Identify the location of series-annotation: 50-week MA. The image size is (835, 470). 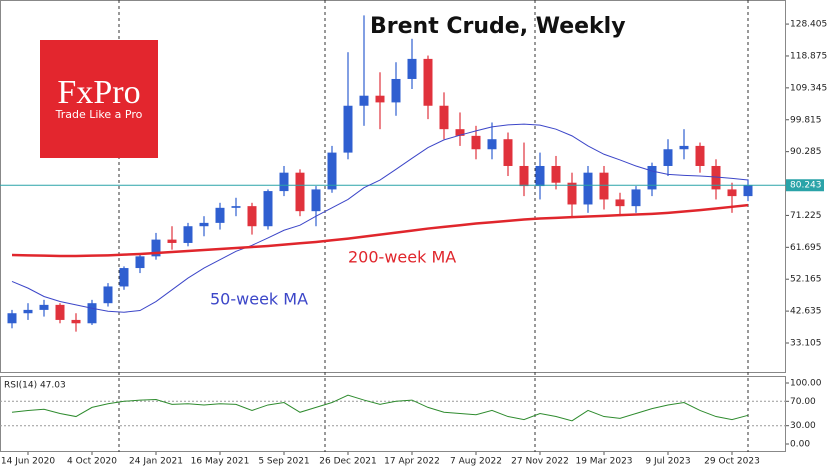
(259, 299).